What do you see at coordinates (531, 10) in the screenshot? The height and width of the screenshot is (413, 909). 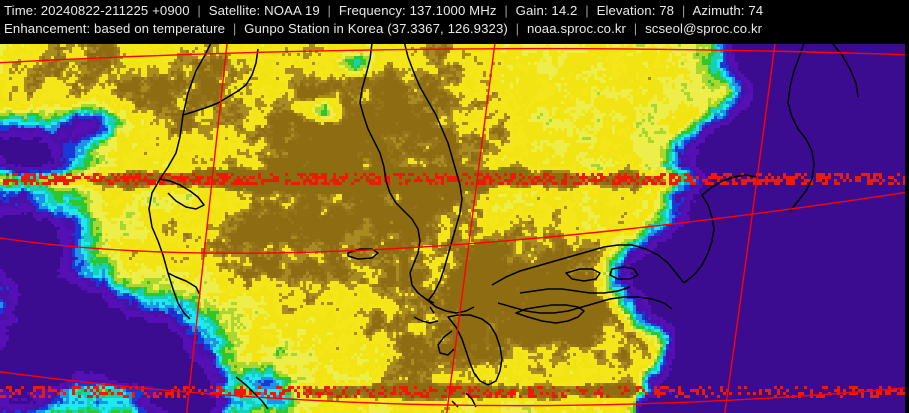 I see `gain-label: Gain:` at bounding box center [531, 10].